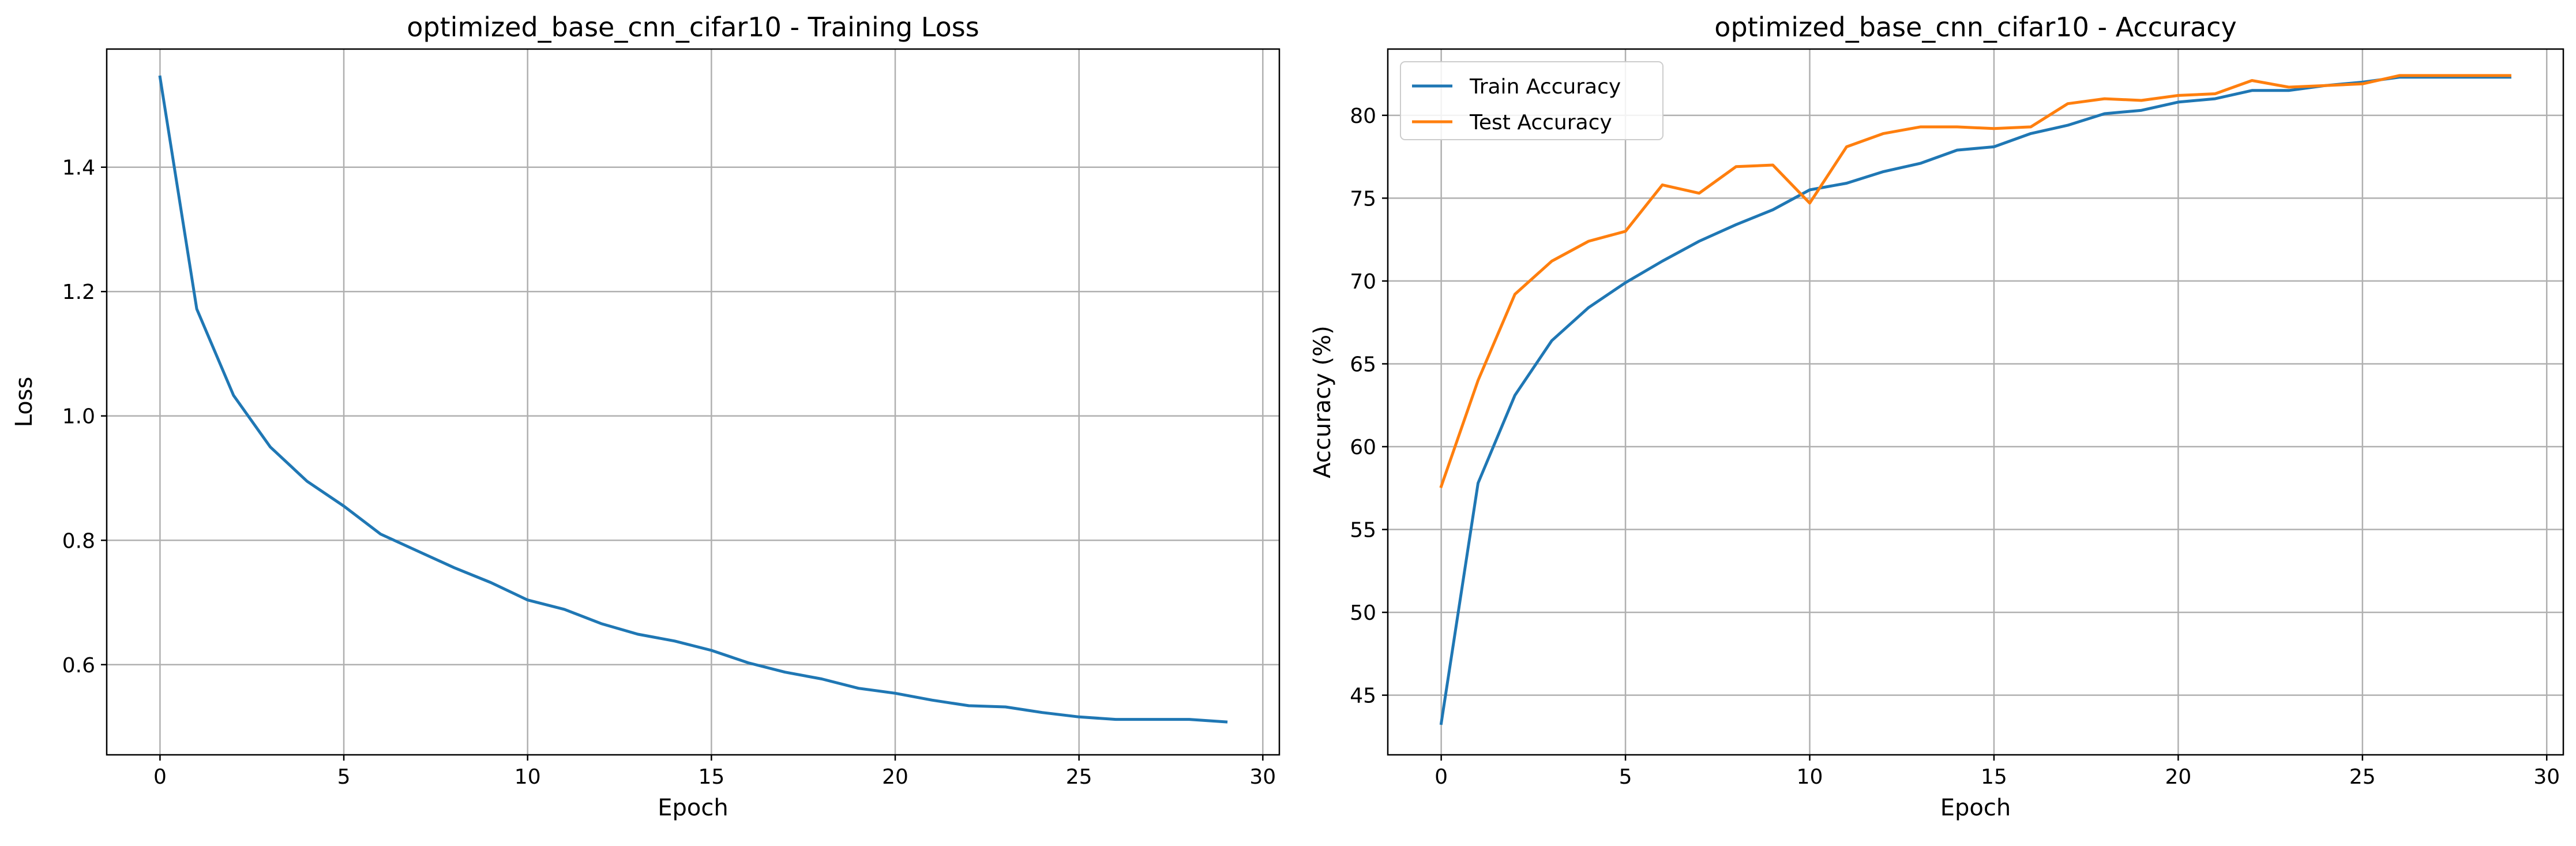 This screenshot has height=846, width=2576. What do you see at coordinates (79, 292) in the screenshot?
I see `loss-y-tick-label: 1.2` at bounding box center [79, 292].